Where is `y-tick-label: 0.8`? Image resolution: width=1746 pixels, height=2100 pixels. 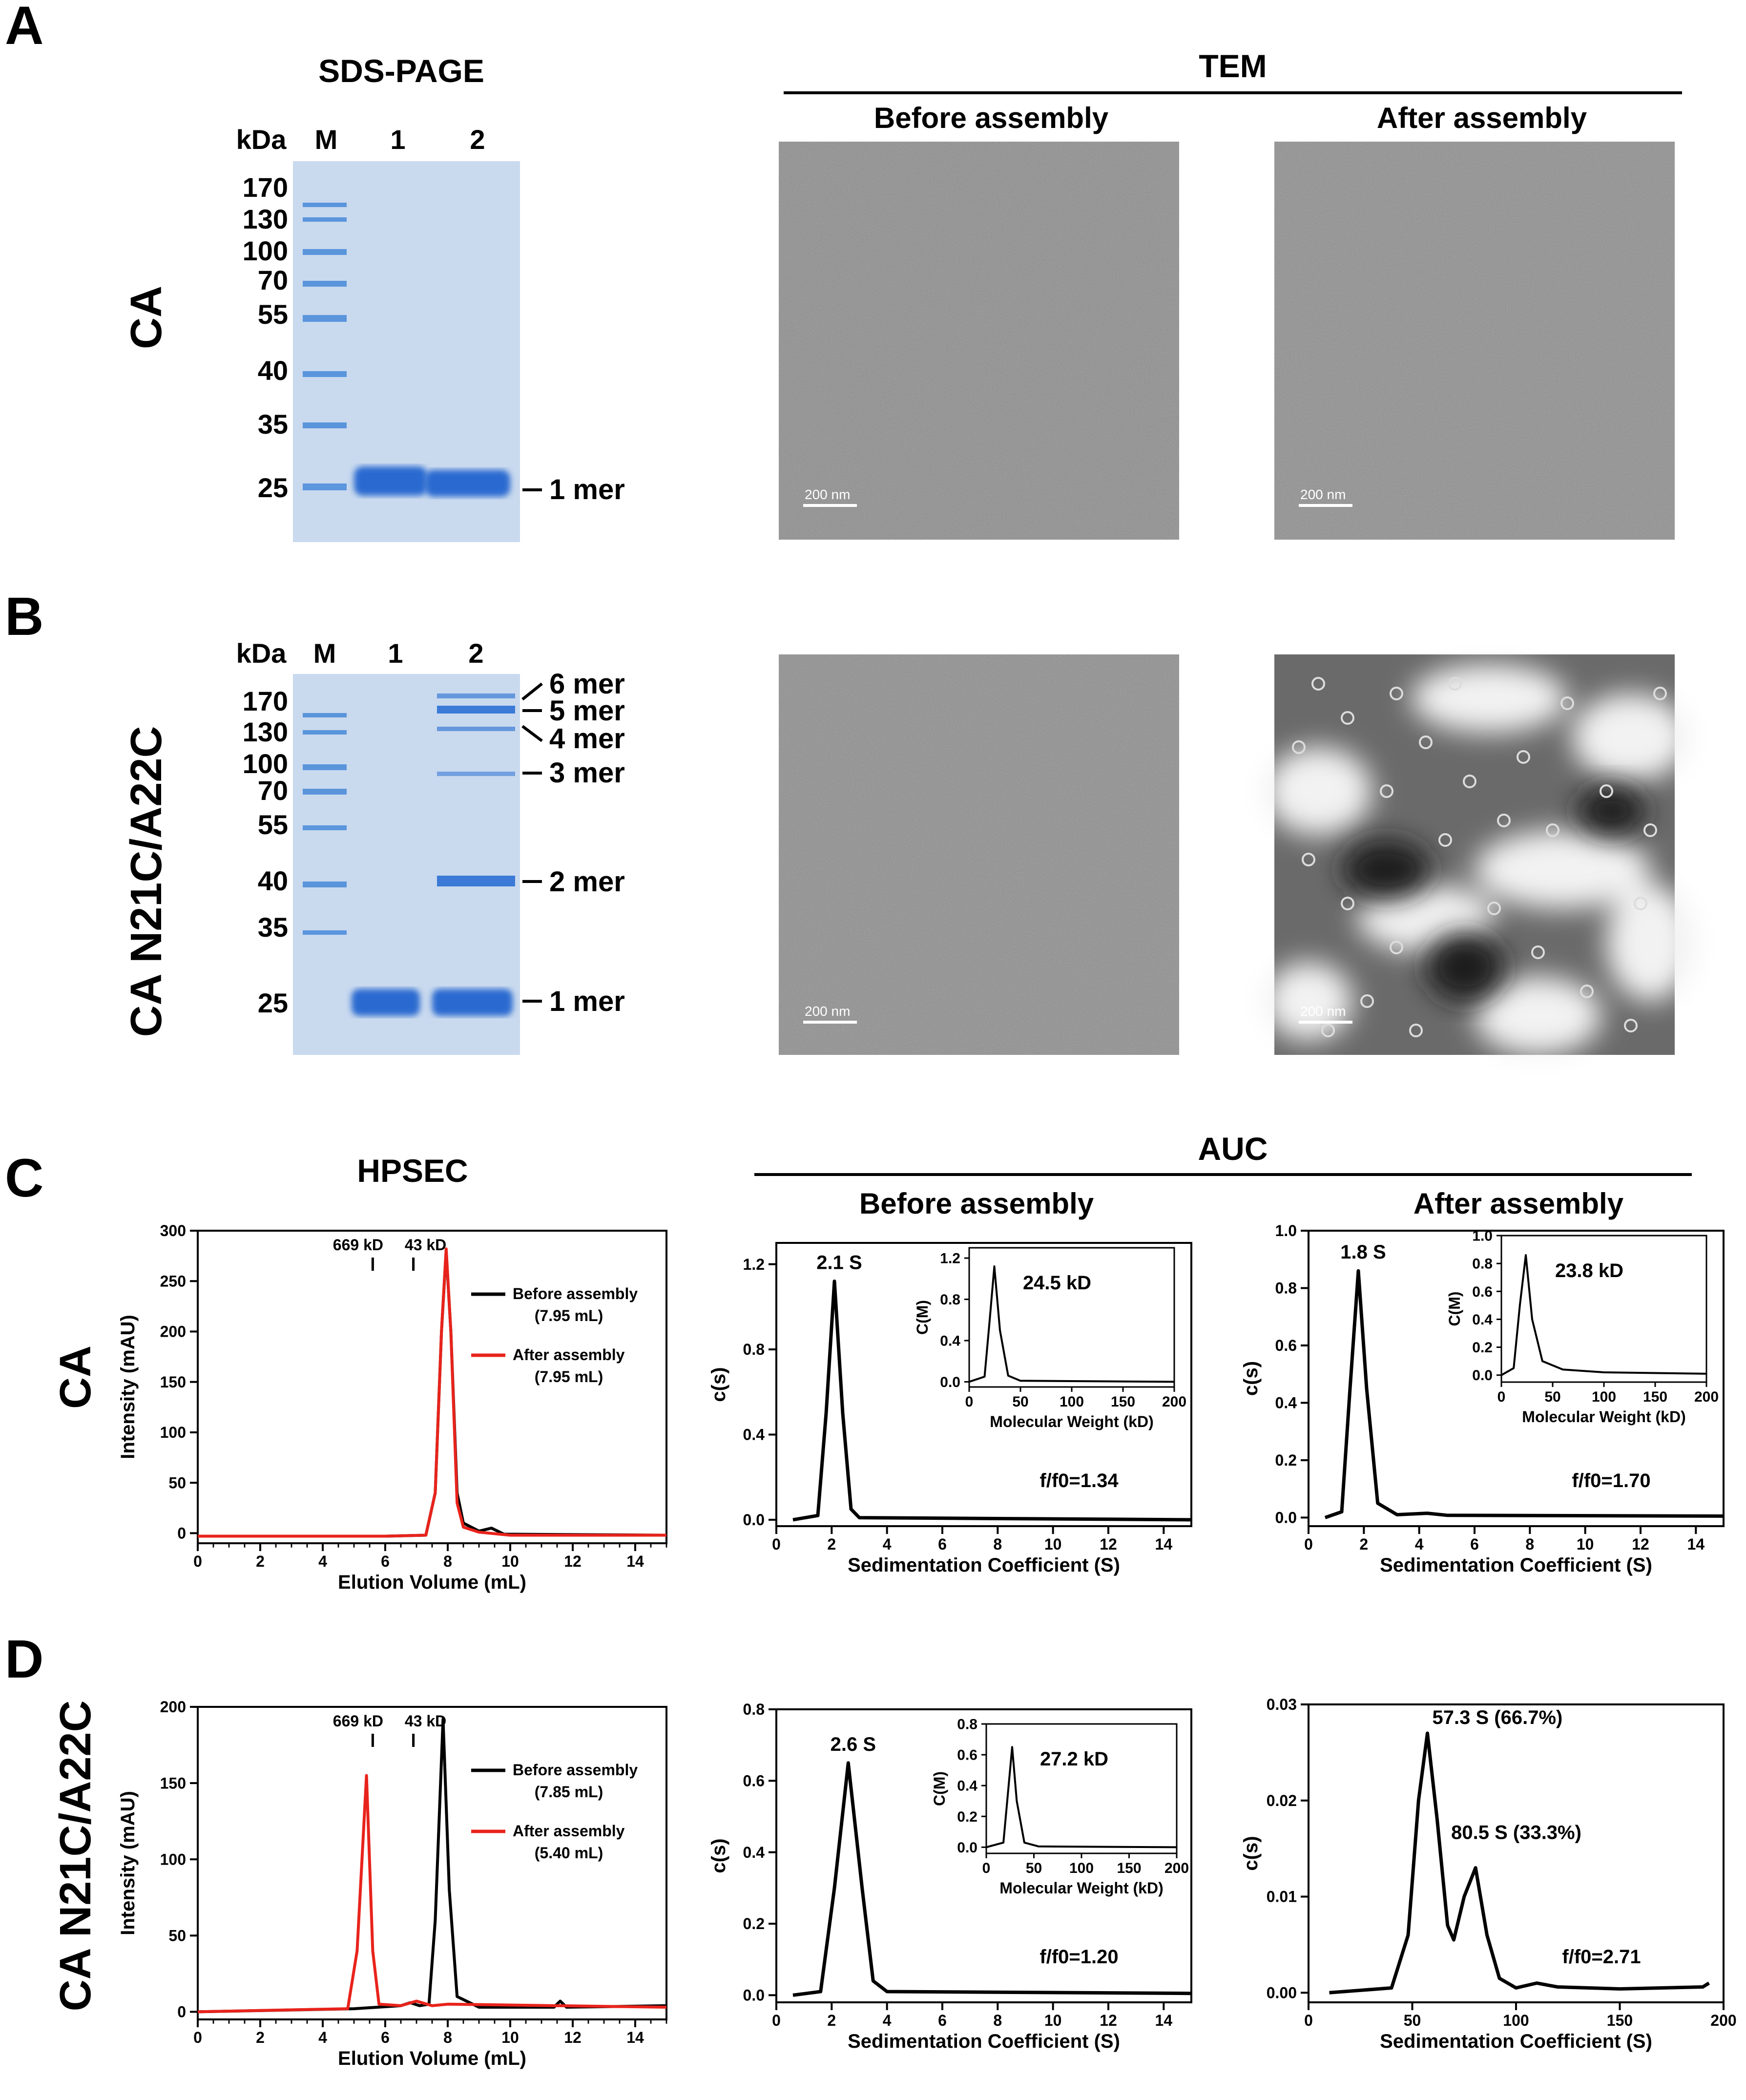 y-tick-label: 0.8 is located at coordinates (950, 1300).